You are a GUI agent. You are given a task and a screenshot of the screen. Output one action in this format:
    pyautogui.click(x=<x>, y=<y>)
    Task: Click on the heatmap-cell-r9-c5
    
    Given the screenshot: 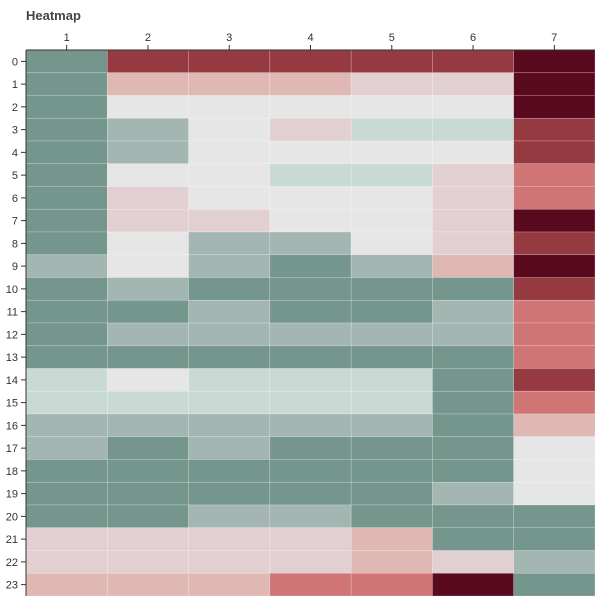 What is the action you would take?
    pyautogui.click(x=391, y=266)
    